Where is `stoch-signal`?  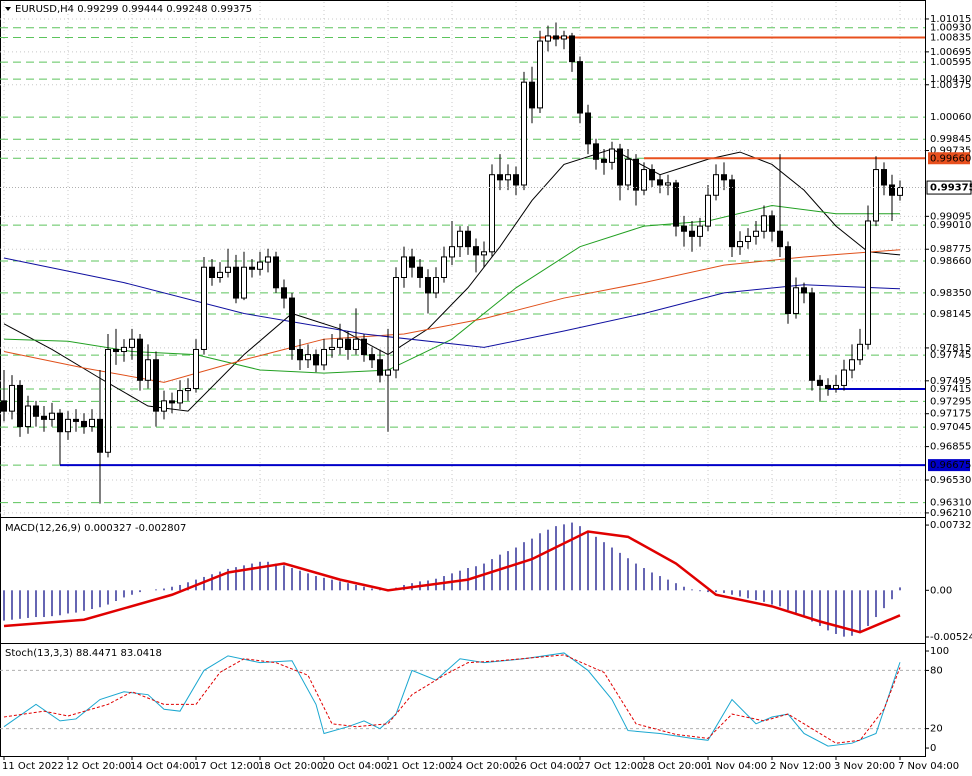 stoch-signal is located at coordinates (452, 699).